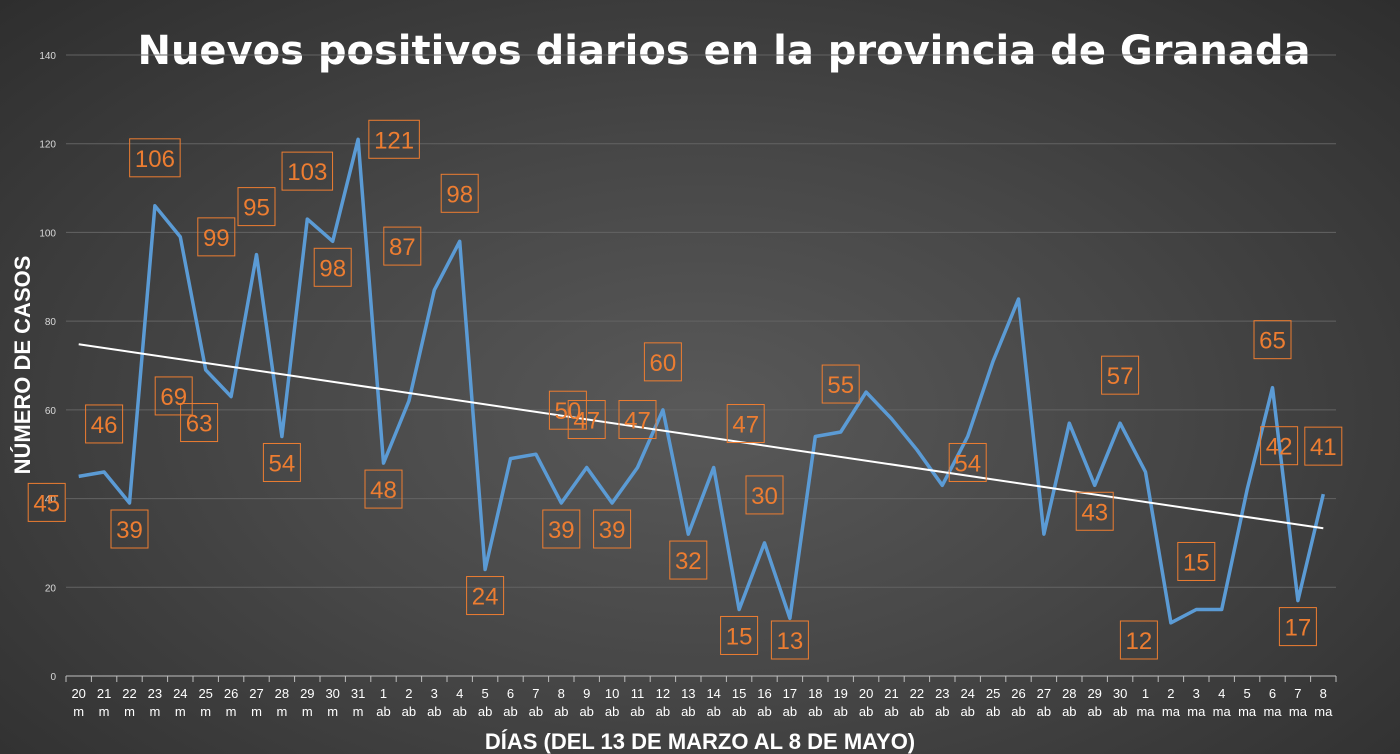 This screenshot has width=1400, height=754. Describe the element at coordinates (1044, 693) in the screenshot. I see `x-tick-day: 27` at that location.